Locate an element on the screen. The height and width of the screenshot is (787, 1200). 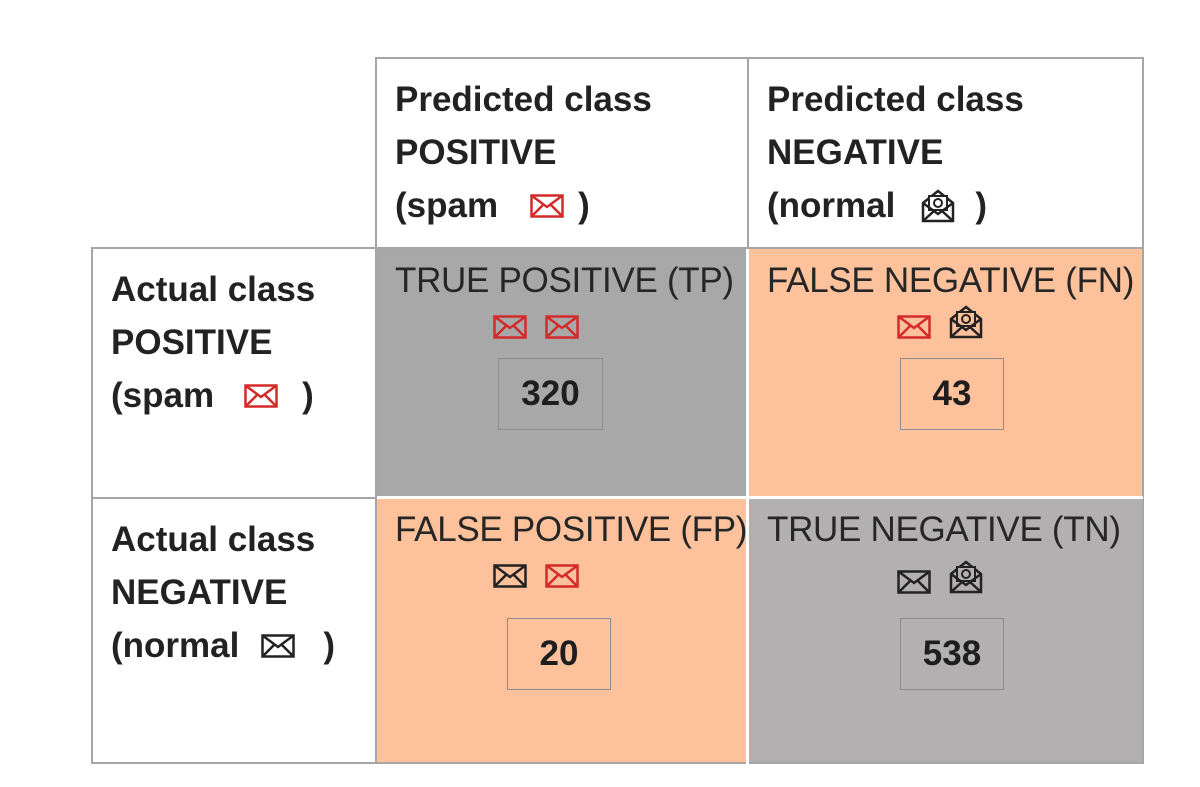
column-header-positive: Predicted class POSITIVE (spam ) is located at coordinates (562, 153).